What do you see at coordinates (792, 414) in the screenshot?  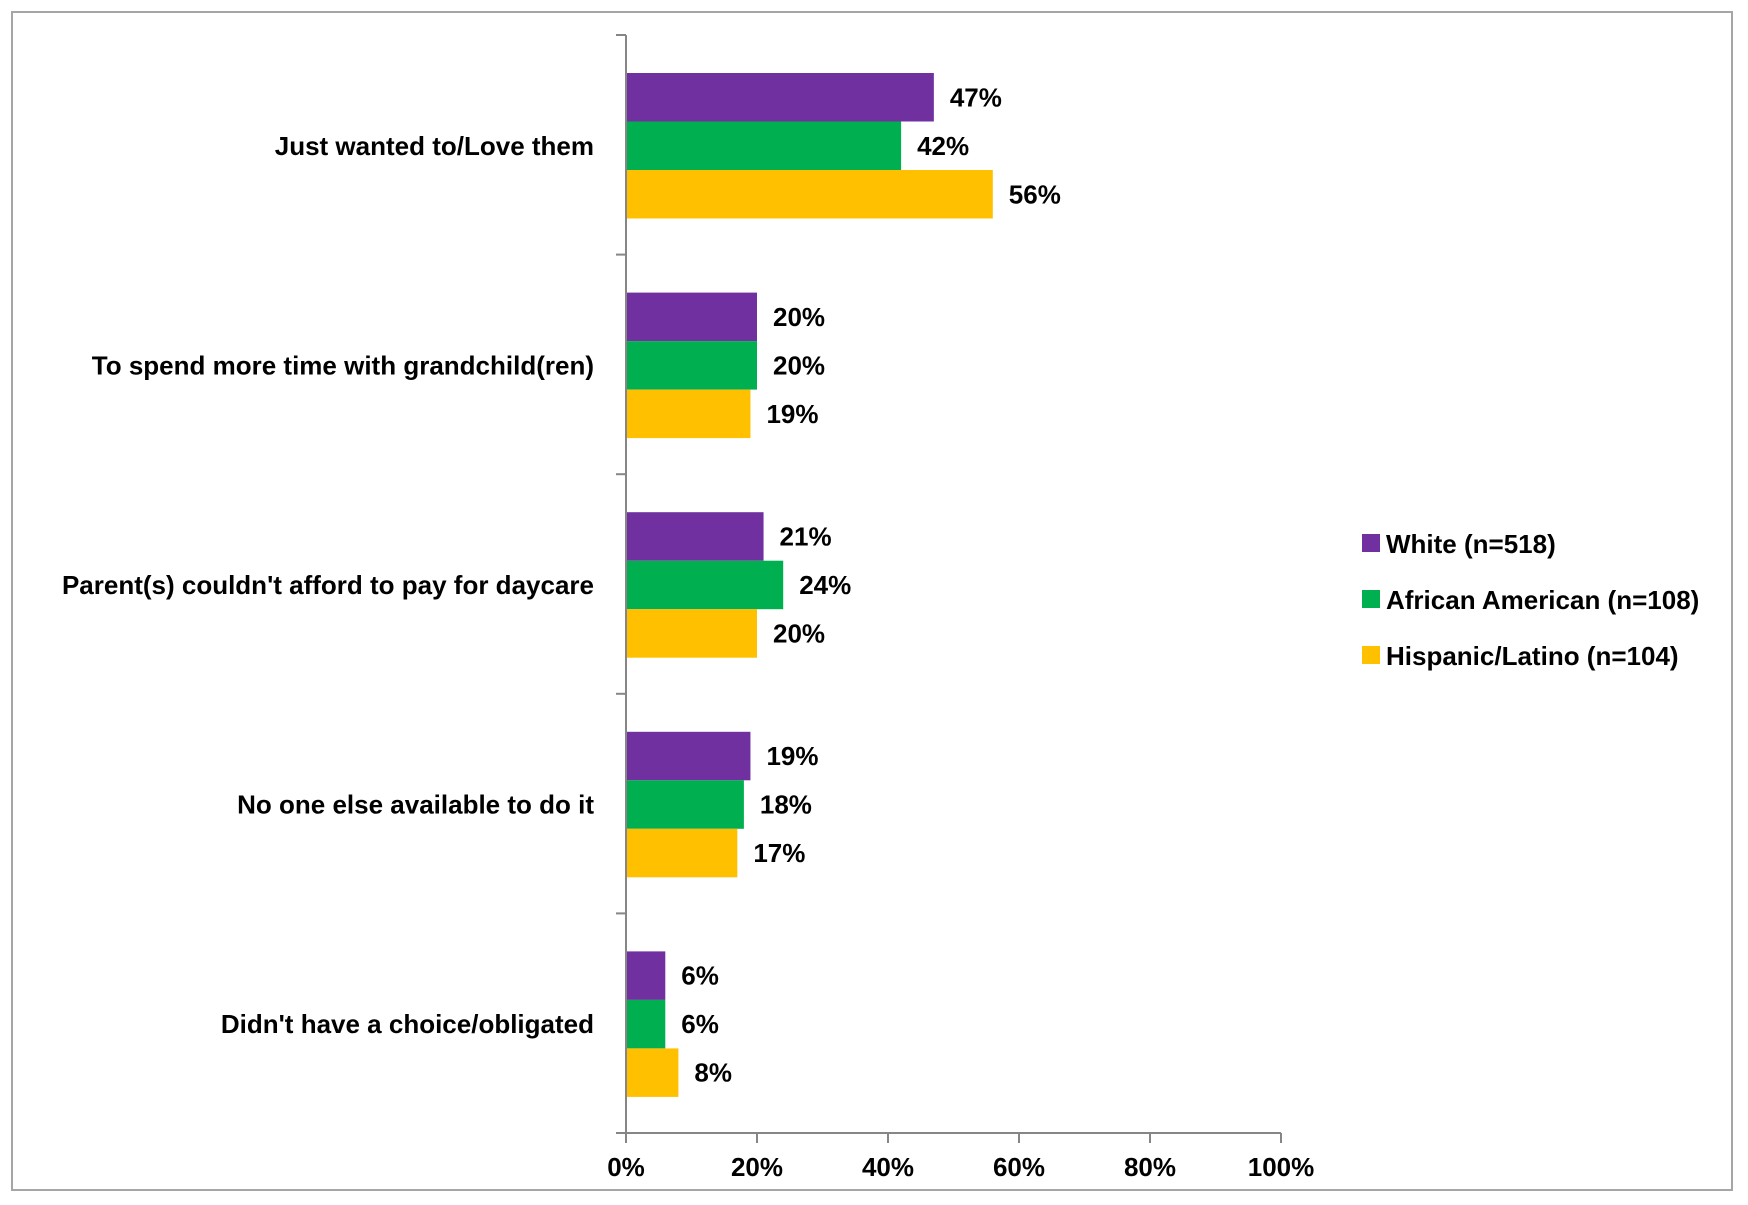 I see `value-label-3-2: 19%` at bounding box center [792, 414].